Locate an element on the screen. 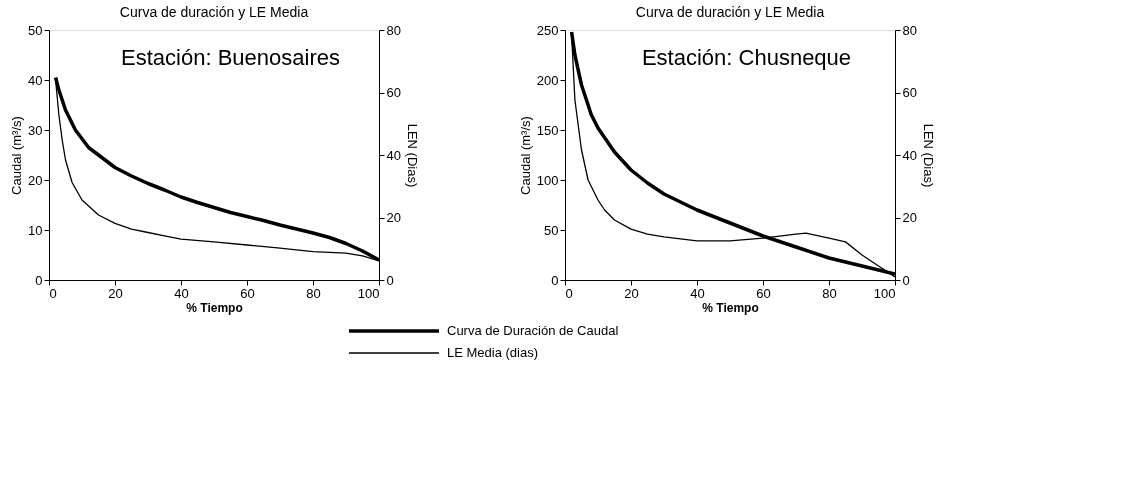  y-tick-label: 250 is located at coordinates (547, 30).